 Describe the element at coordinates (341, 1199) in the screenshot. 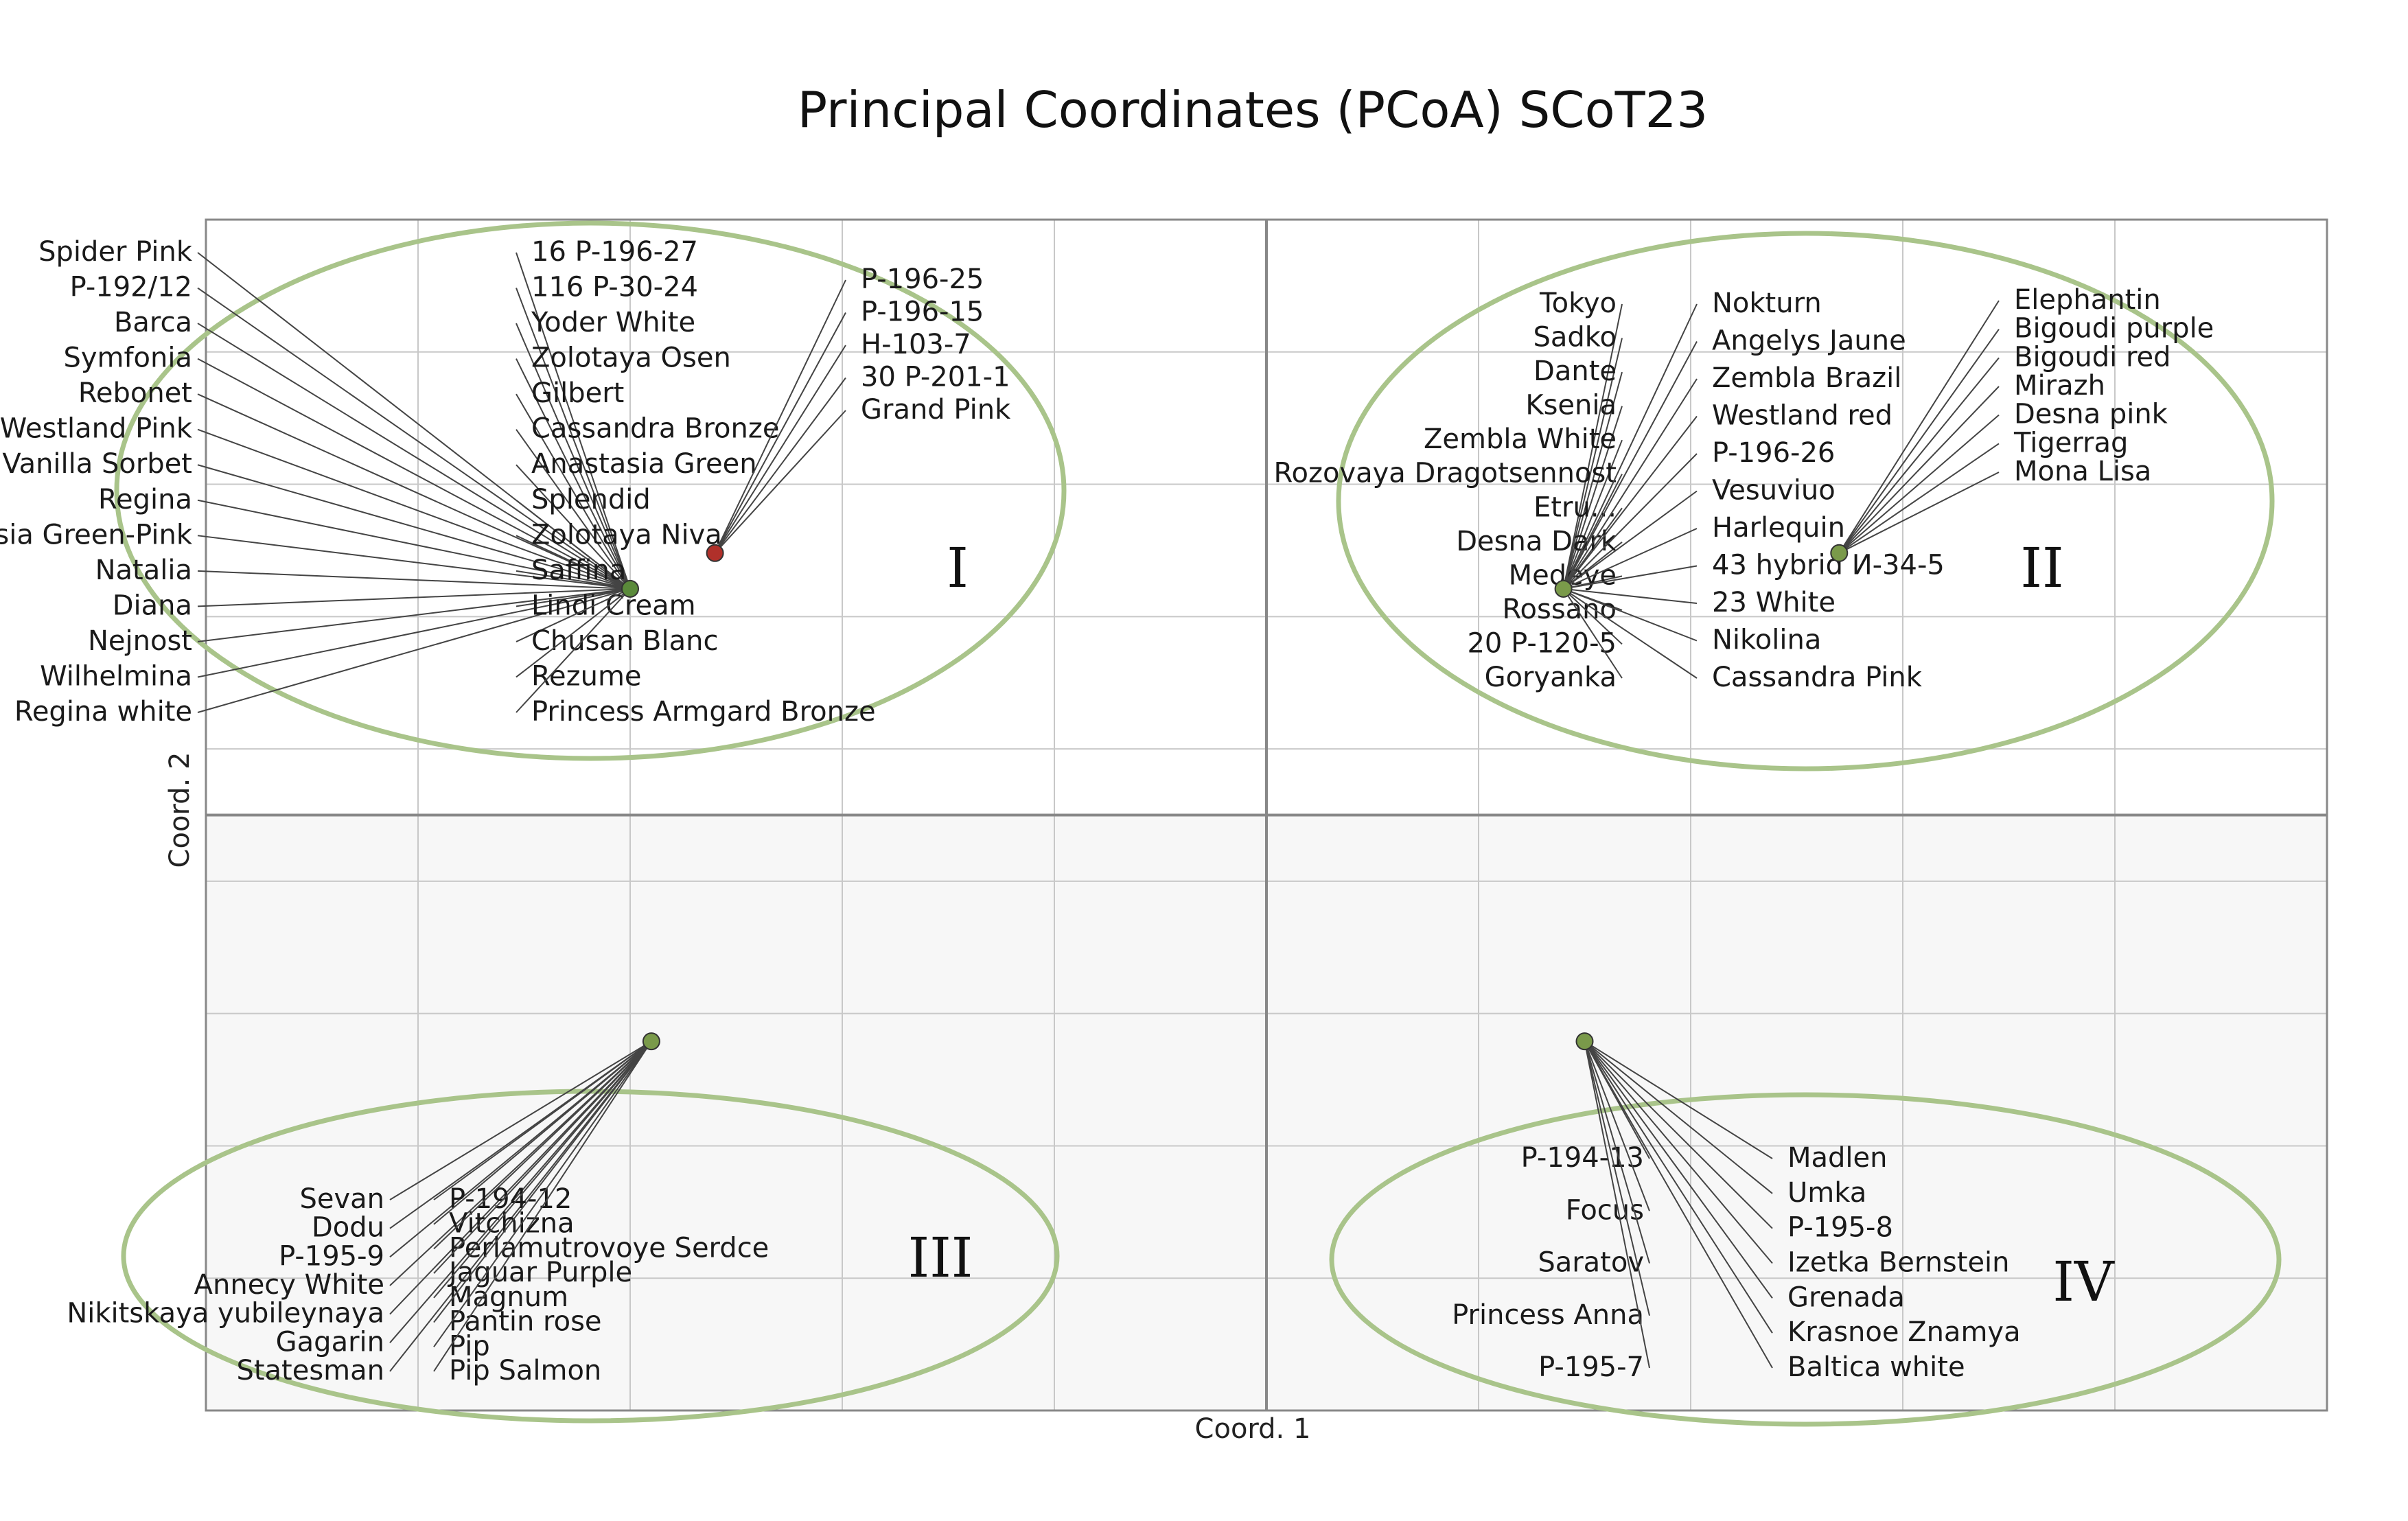

I see `point-label: Sevan` at that location.